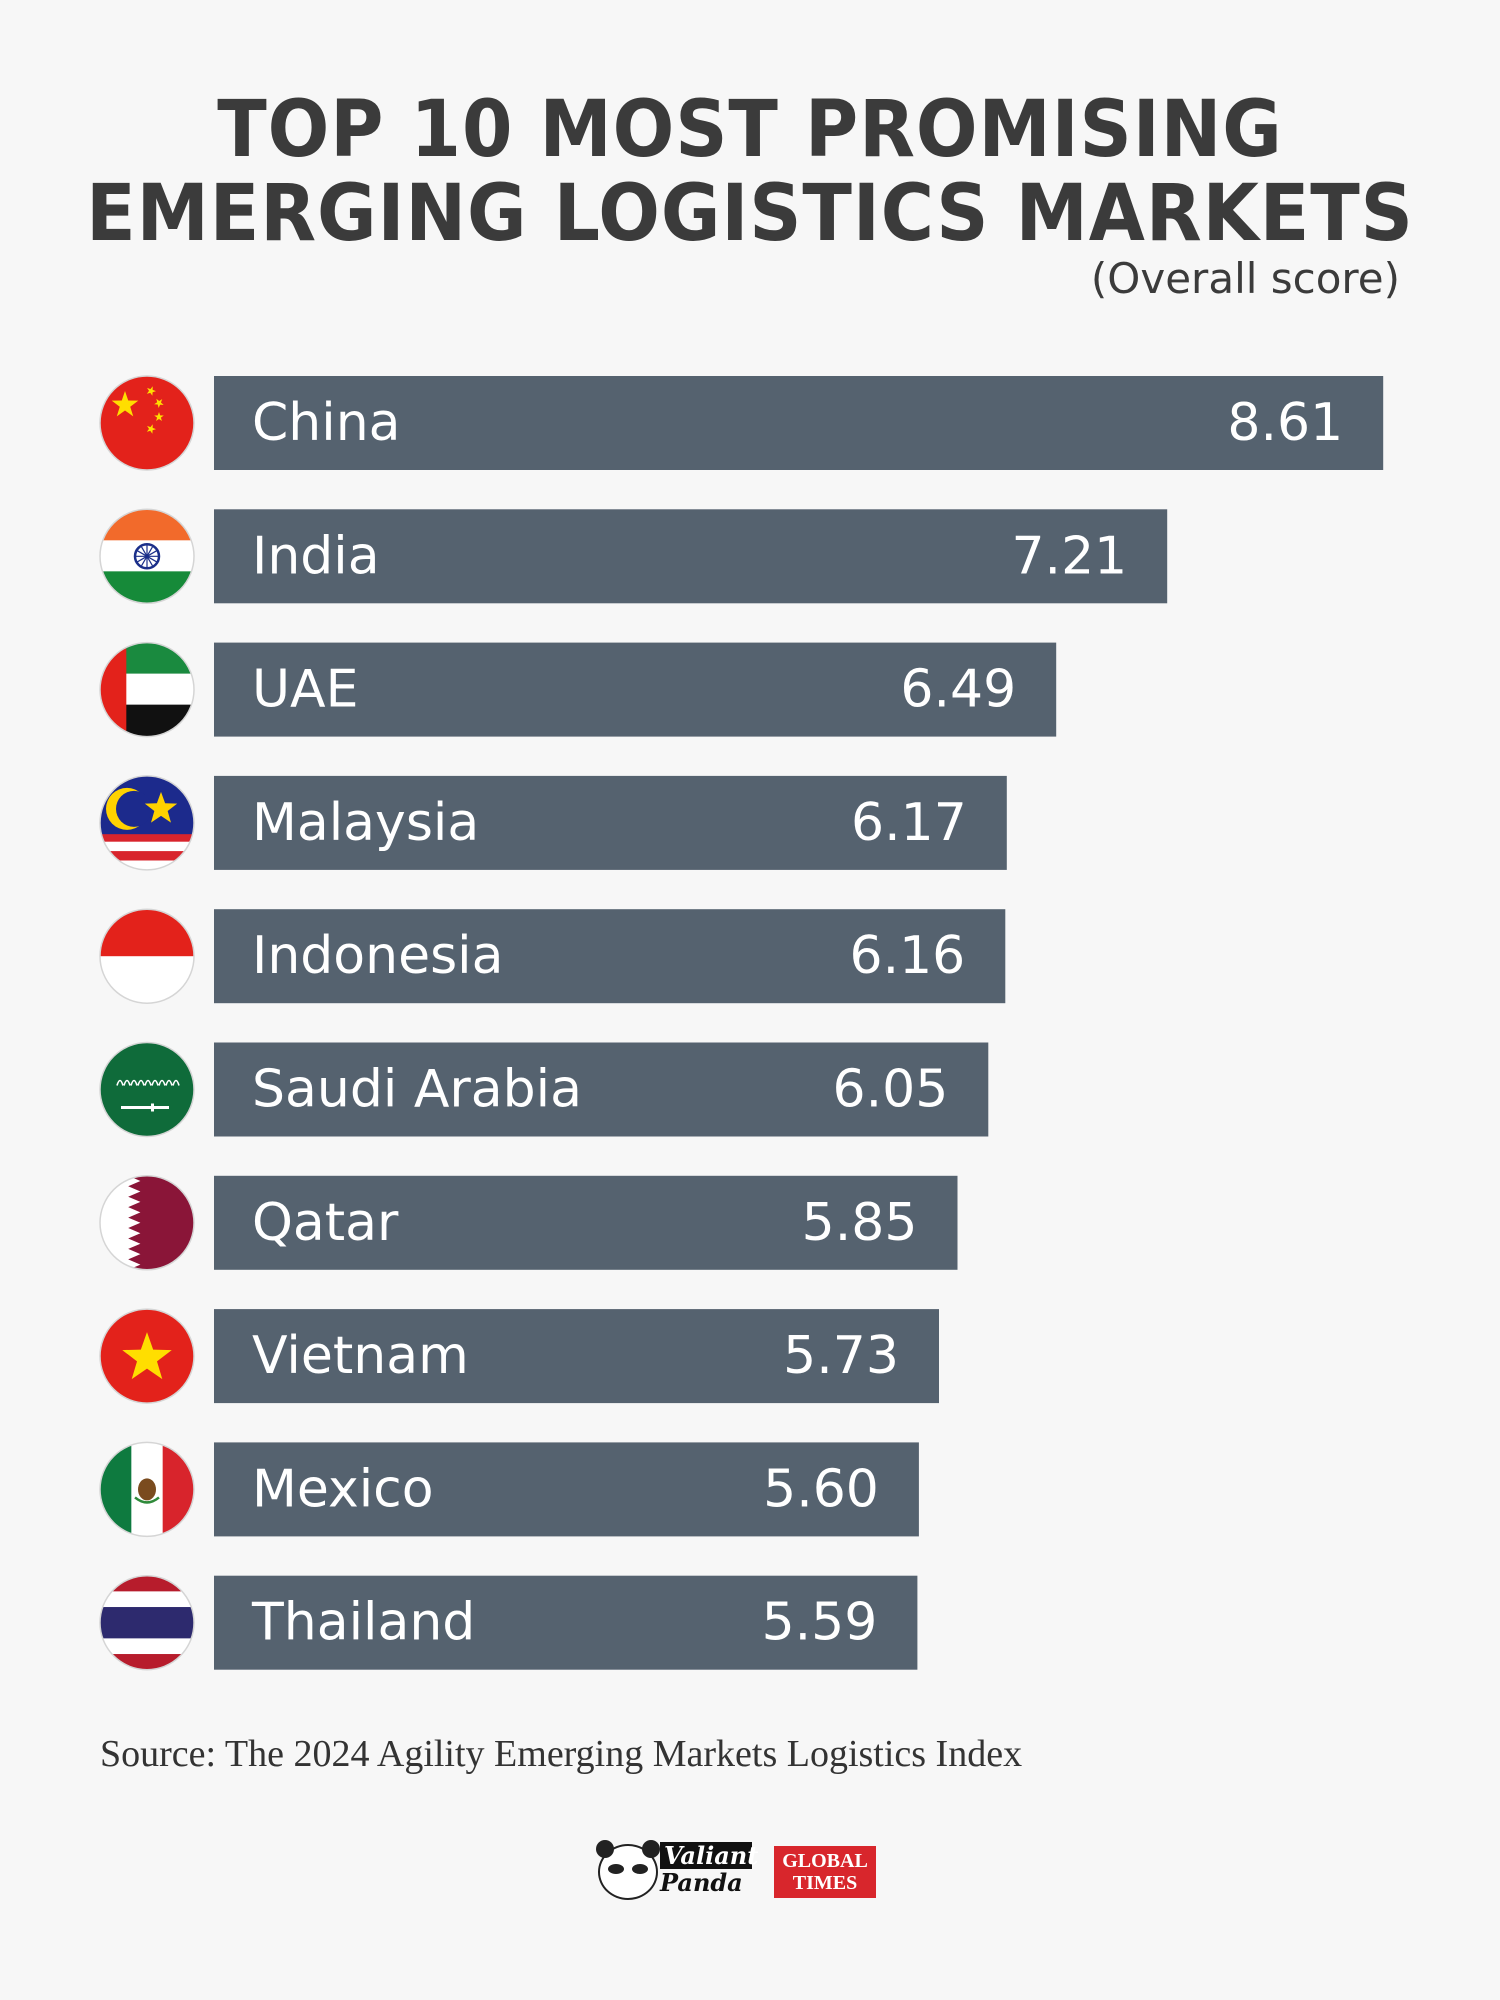 This screenshot has width=1500, height=2000. What do you see at coordinates (363, 1623) in the screenshot?
I see `category-label: Thailand` at bounding box center [363, 1623].